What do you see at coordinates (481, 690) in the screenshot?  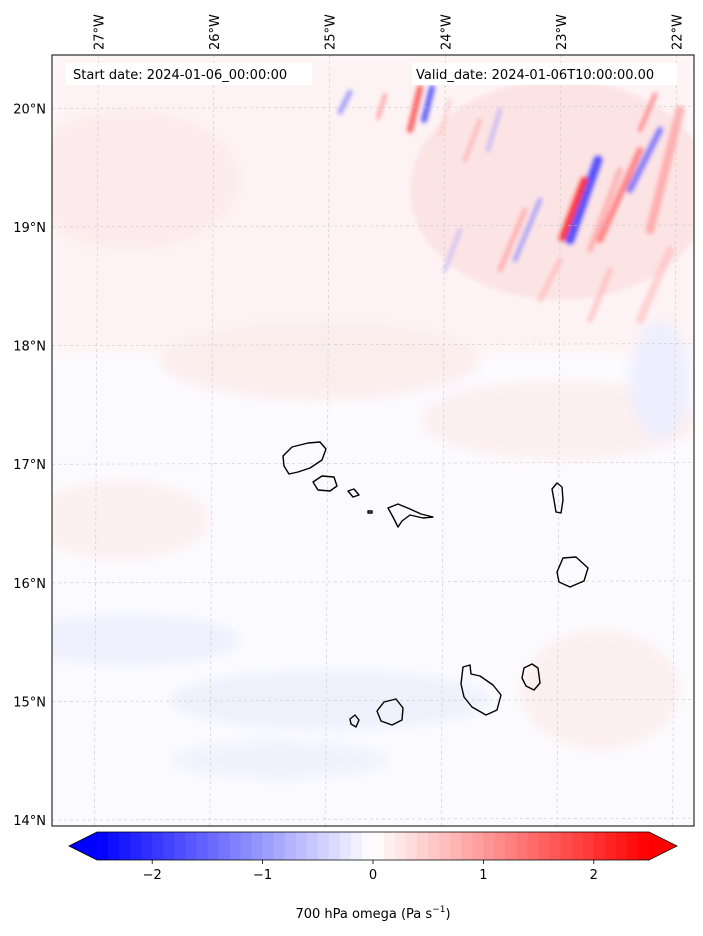 I see `island-santiago` at bounding box center [481, 690].